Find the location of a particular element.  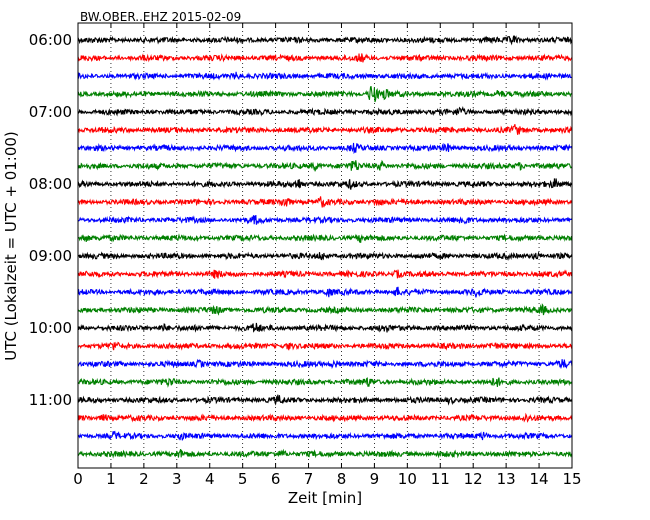

y-axis-label: UTC (Lokalzeit = UTC + 01:00) is located at coordinates (11, 246).